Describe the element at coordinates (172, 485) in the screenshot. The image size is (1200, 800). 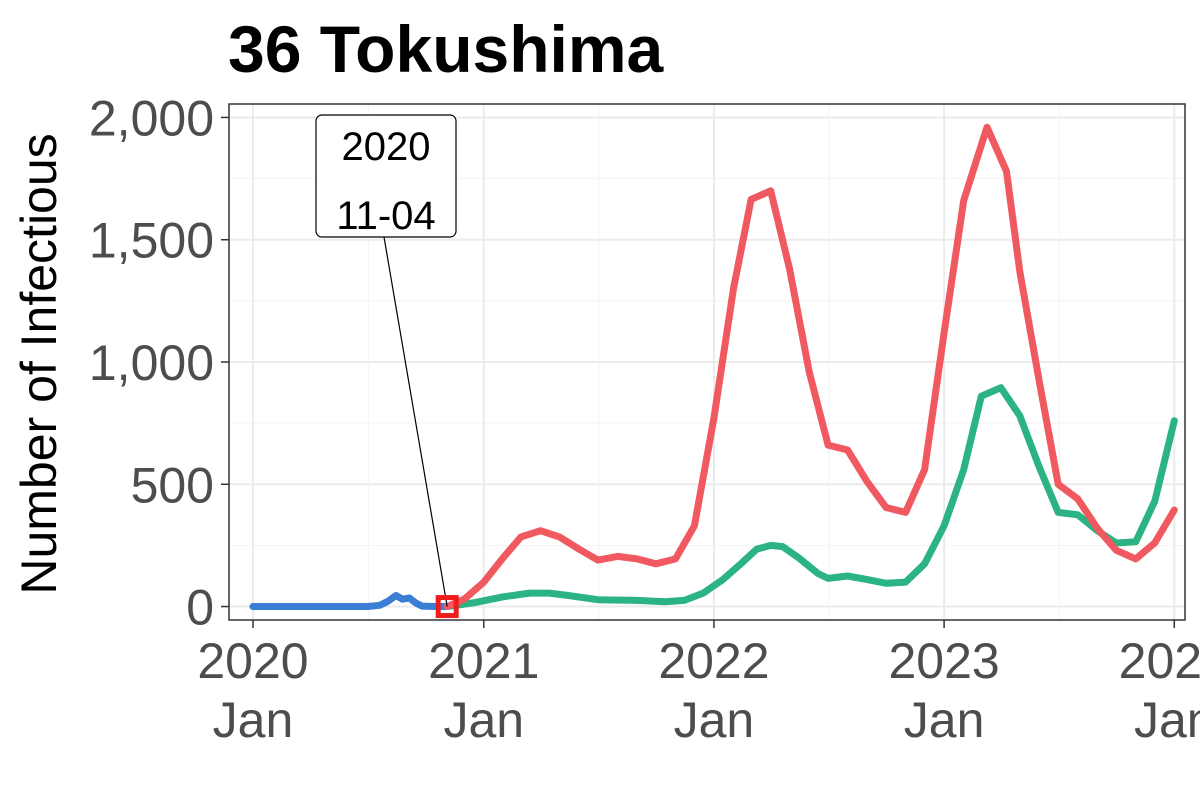
I see `y-tick-label: 500` at that location.